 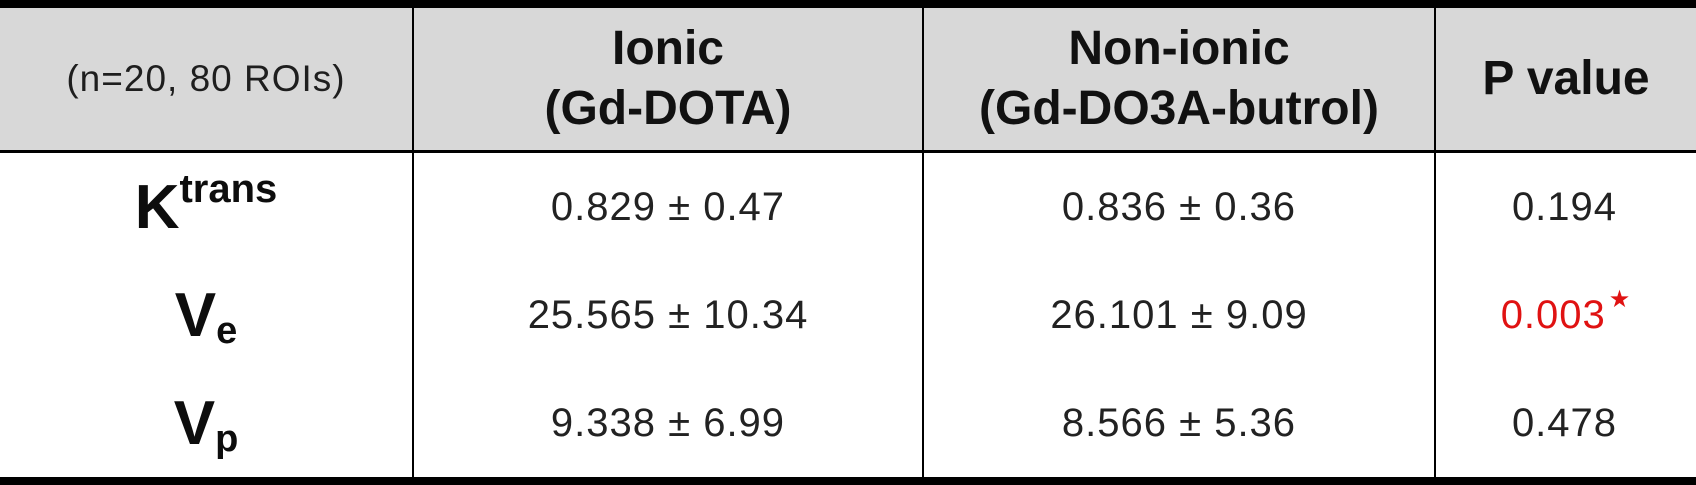 I want to click on header-cohort-label: (n=20, 80 ROIs), so click(x=206, y=78).